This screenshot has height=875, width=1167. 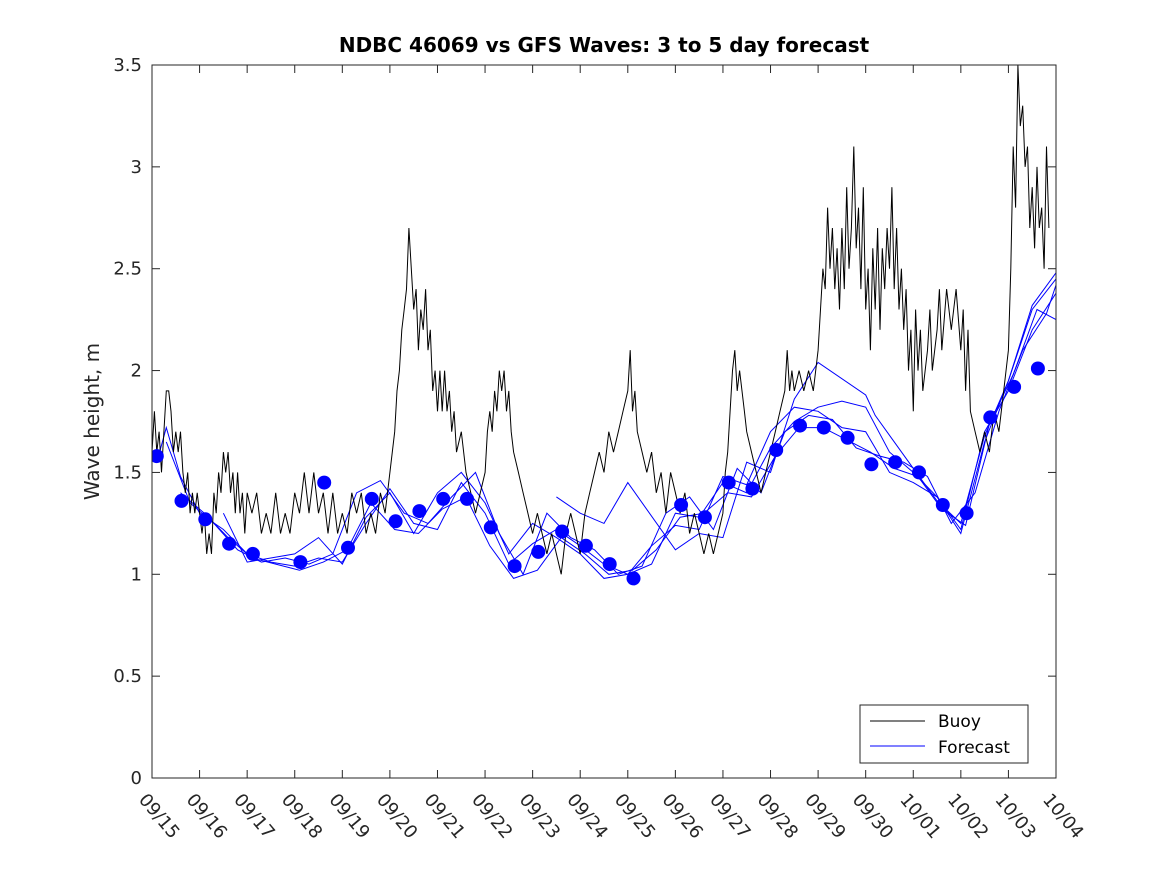 I want to click on y-tick-label: 3.5, so click(x=127, y=65).